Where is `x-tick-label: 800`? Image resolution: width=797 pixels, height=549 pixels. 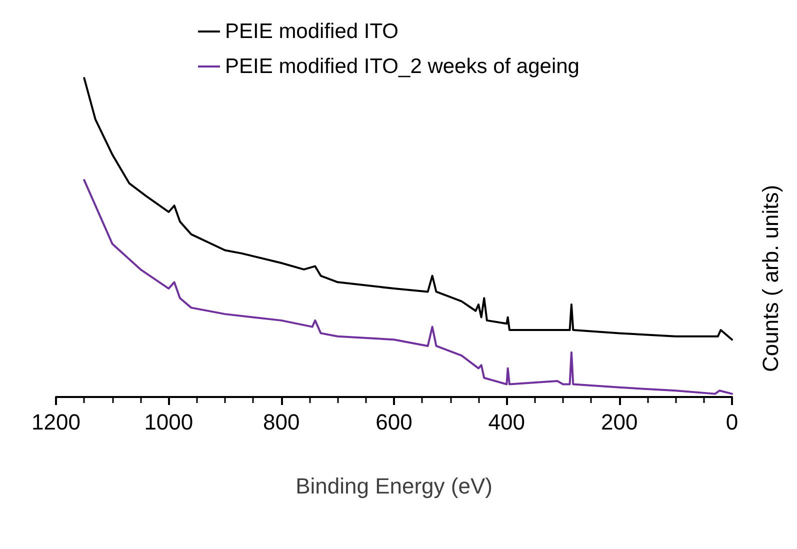 x-tick-label: 800 is located at coordinates (281, 422).